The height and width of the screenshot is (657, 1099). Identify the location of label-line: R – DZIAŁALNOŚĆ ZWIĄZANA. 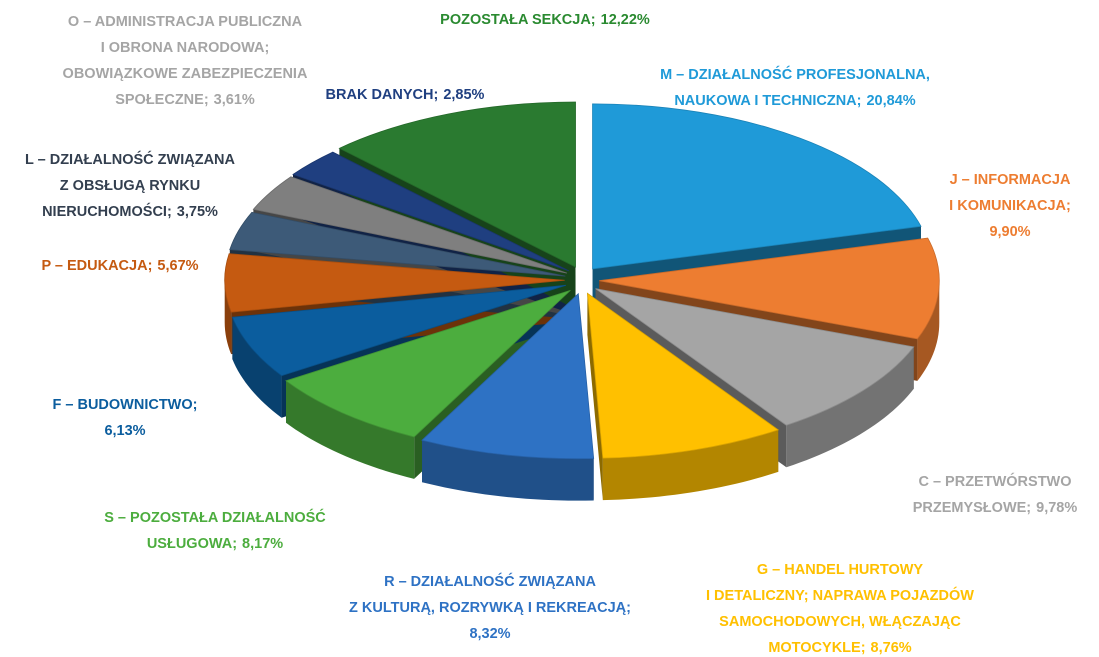
(490, 581).